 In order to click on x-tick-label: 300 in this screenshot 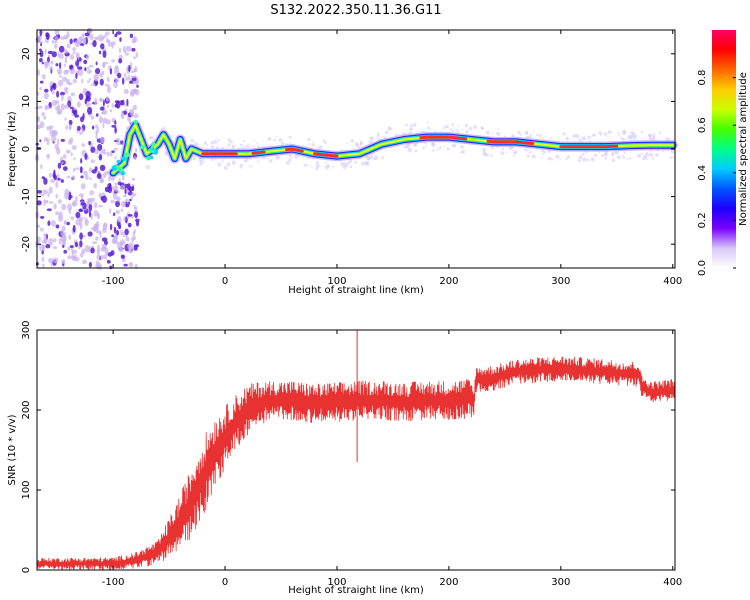, I will do `click(560, 281)`.